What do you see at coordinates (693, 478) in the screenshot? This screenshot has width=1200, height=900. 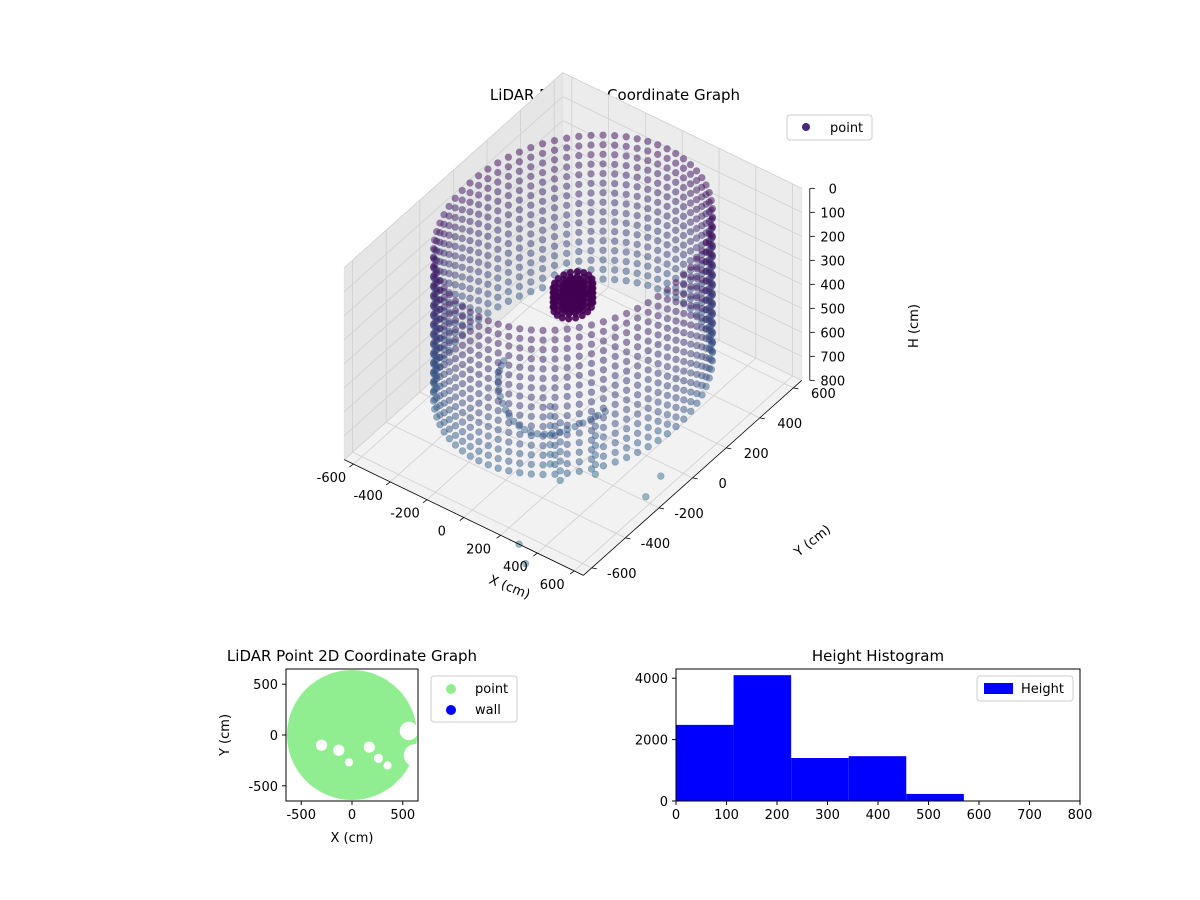 I see `y-axis-line` at bounding box center [693, 478].